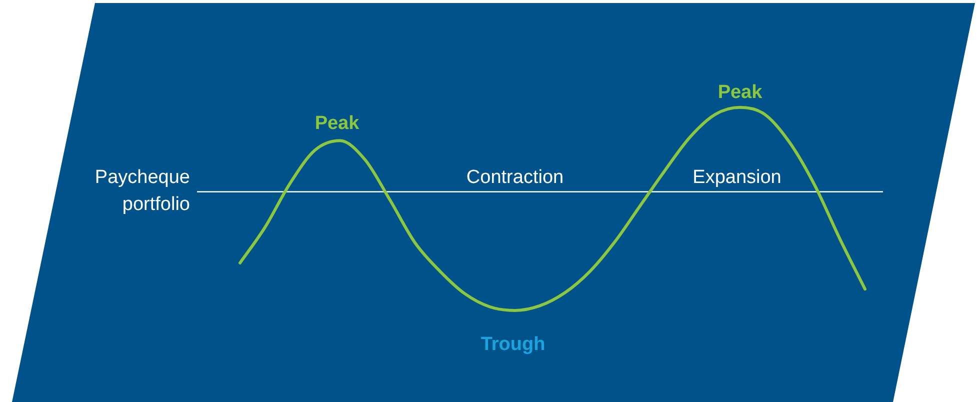 The height and width of the screenshot is (402, 977). I want to click on annotation: Expansion, so click(737, 177).